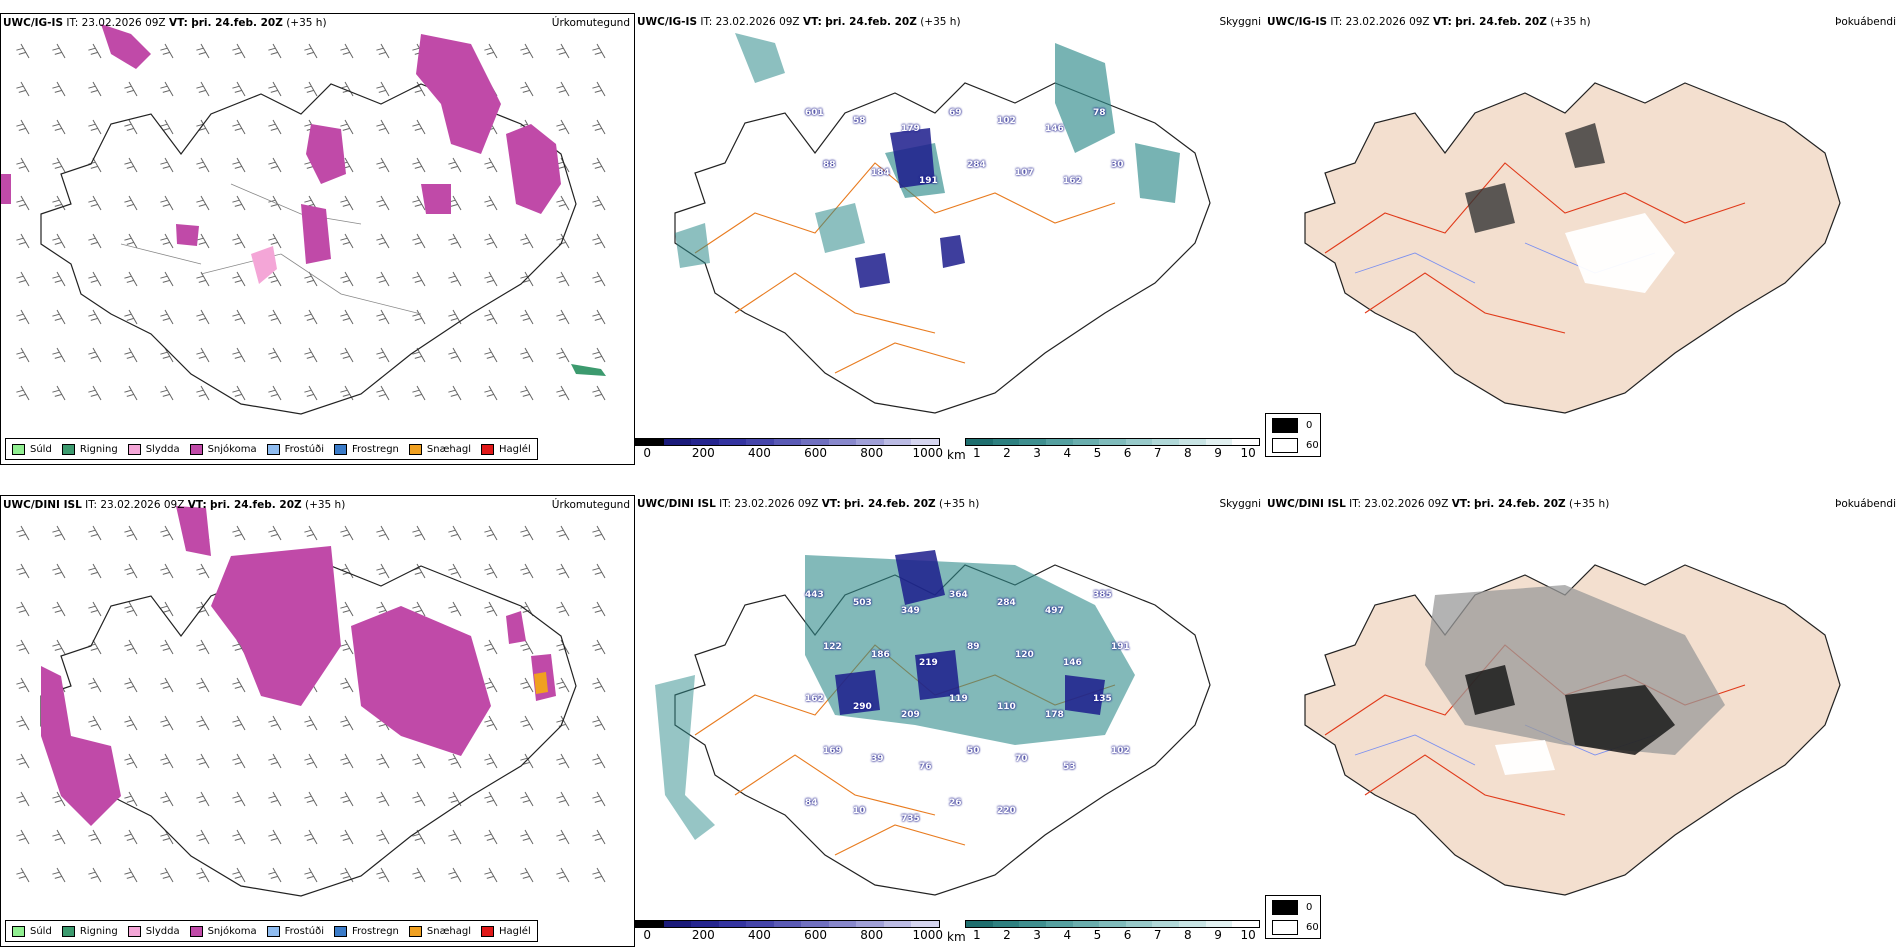 Image resolution: width=1900 pixels, height=950 pixels. What do you see at coordinates (1103, 450) in the screenshot?
I see `visibility-colorbar: 1 2 3 4 5 6 7 8 9 10 km` at bounding box center [1103, 450].